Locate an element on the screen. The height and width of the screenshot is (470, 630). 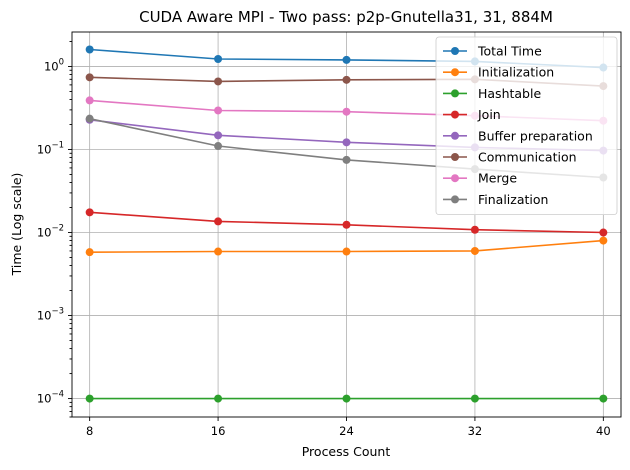
legend-item-hashtable: Hashtable is located at coordinates (492, 93).